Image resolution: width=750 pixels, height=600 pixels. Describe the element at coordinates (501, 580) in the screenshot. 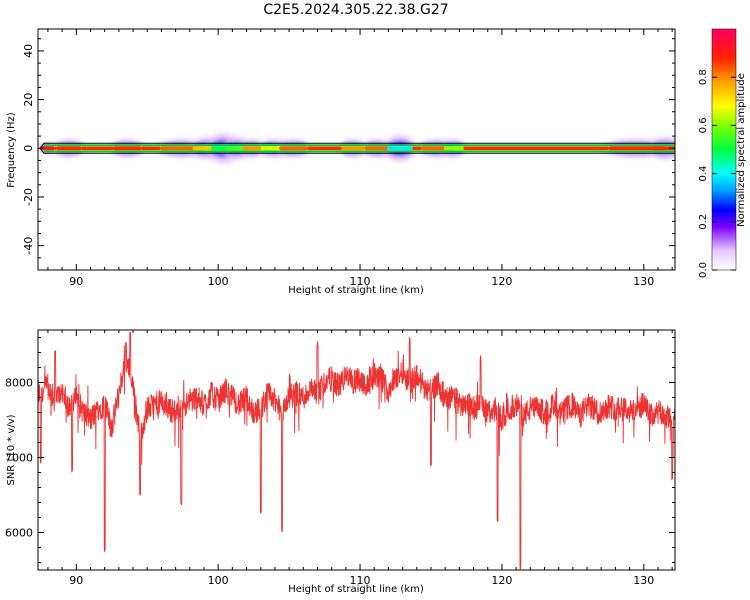

I see `snr-xtick-label: 120` at that location.